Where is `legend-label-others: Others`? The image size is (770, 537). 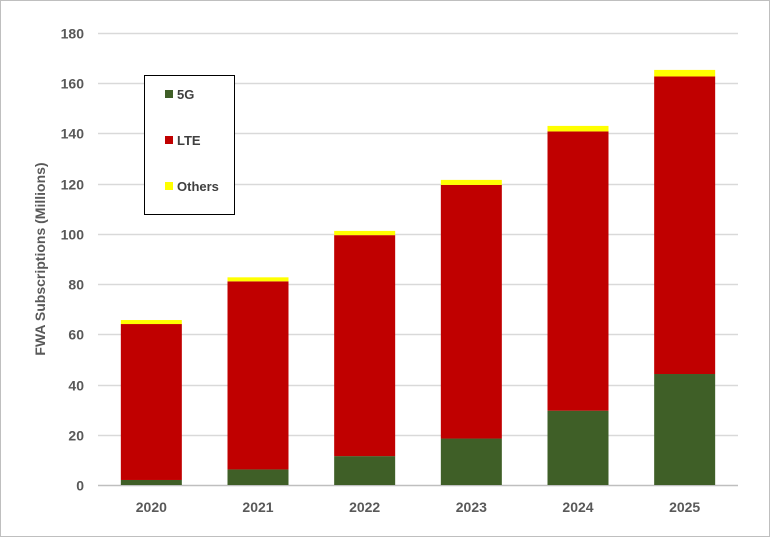 legend-label-others: Others is located at coordinates (198, 186).